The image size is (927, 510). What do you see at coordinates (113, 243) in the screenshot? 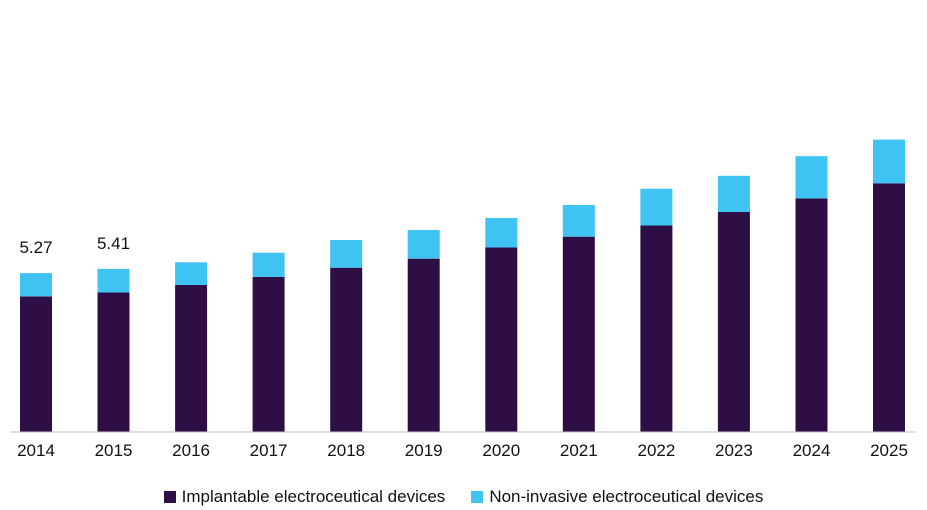
I see `data-label-2015: 5.41` at bounding box center [113, 243].